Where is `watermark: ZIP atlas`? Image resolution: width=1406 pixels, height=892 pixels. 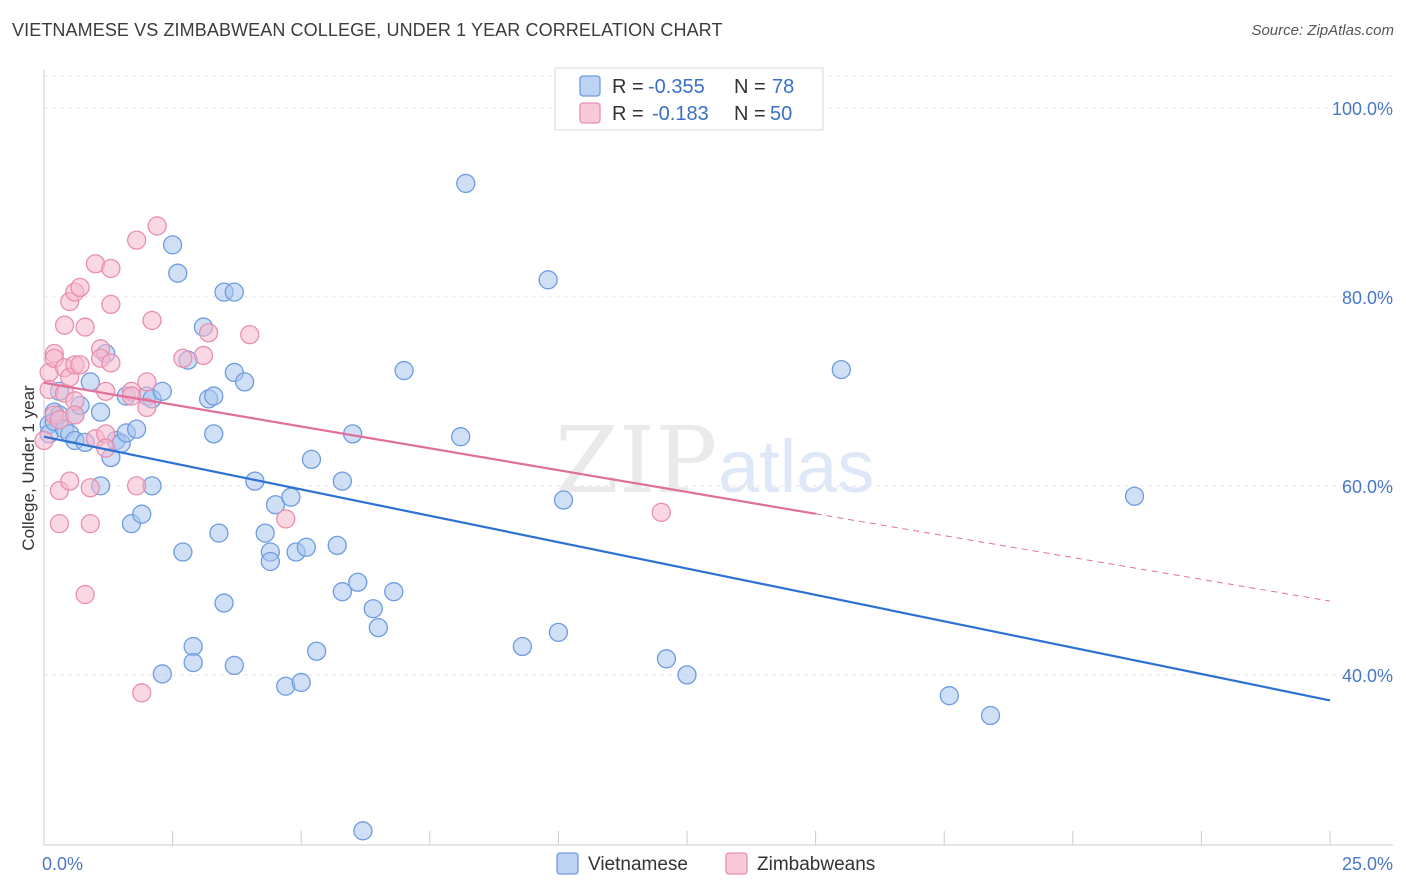 watermark: ZIP atlas is located at coordinates (714, 460).